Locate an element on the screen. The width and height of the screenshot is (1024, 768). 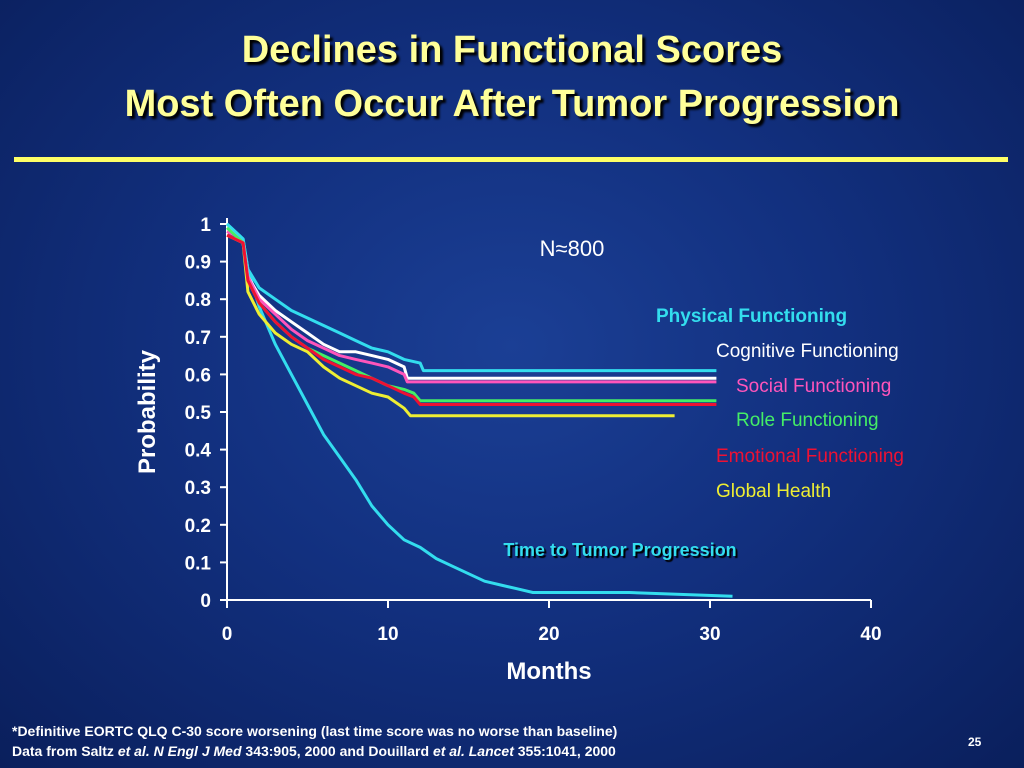
y-tick-label: 0.4 is located at coordinates (198, 451).